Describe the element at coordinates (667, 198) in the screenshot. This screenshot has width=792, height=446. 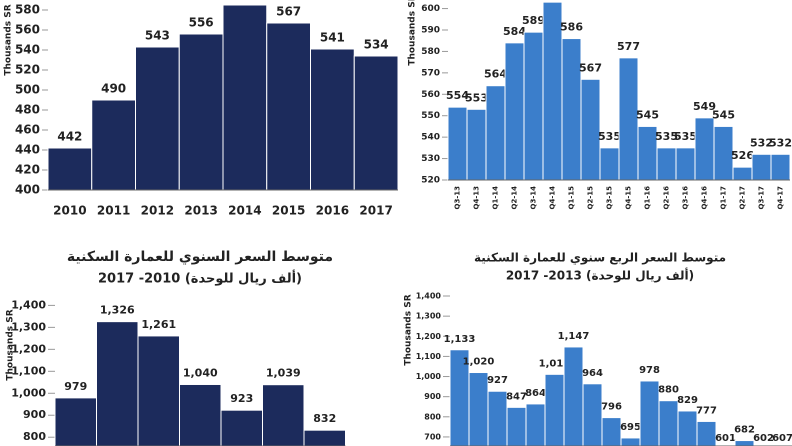
I see `x-tick-label: Q2-16` at that location.